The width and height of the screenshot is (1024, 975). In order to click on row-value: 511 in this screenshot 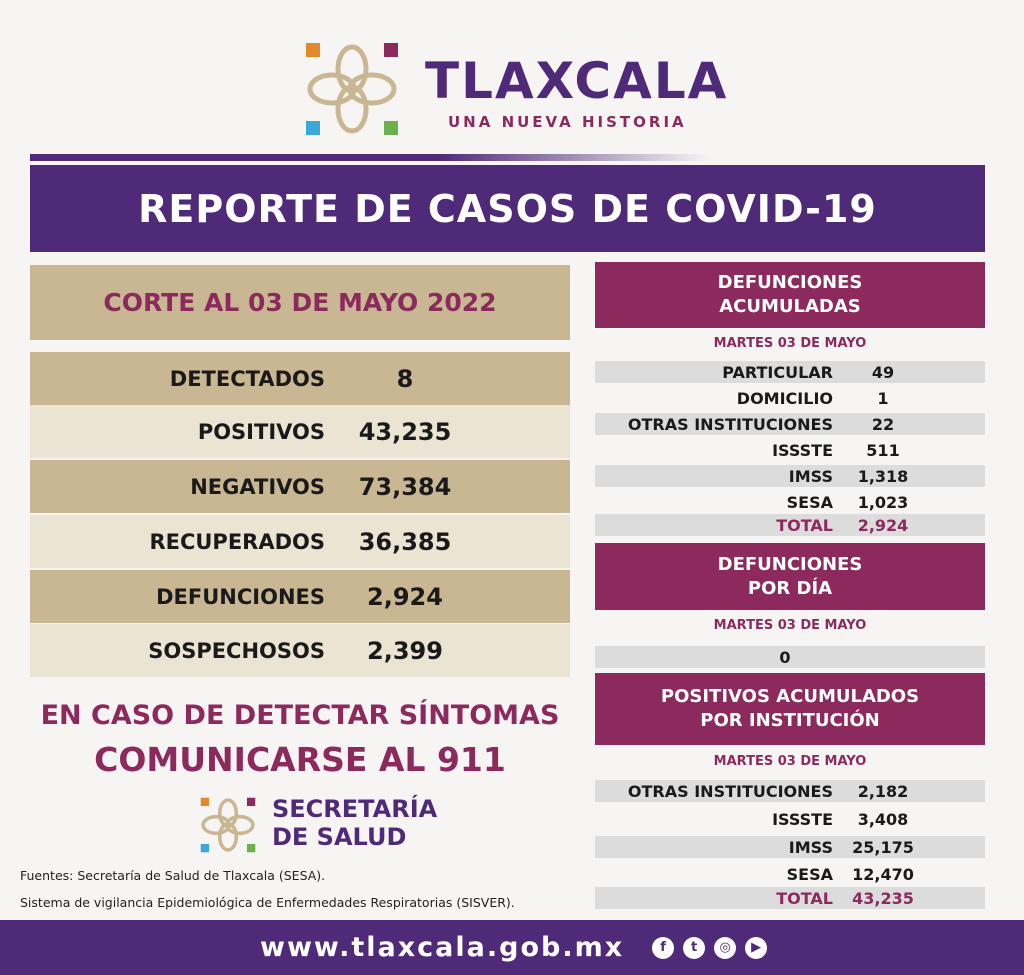, I will do `click(883, 450)`.